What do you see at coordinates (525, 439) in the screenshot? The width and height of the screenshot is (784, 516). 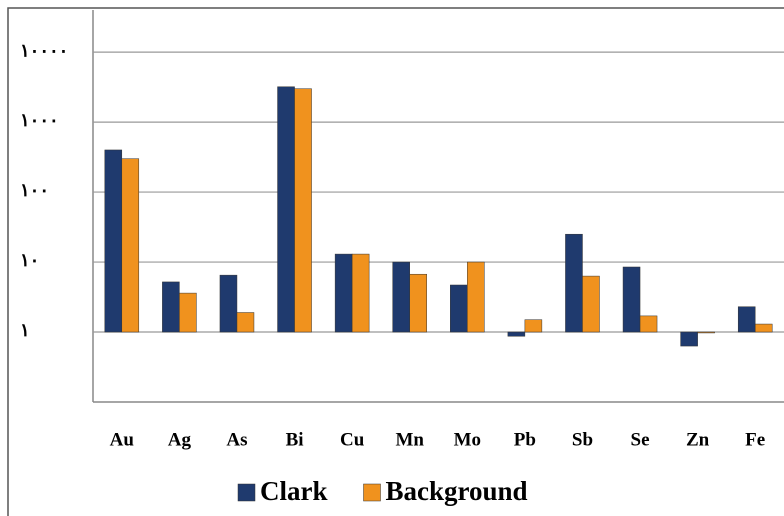 I see `x-tick-label: Pb` at bounding box center [525, 439].